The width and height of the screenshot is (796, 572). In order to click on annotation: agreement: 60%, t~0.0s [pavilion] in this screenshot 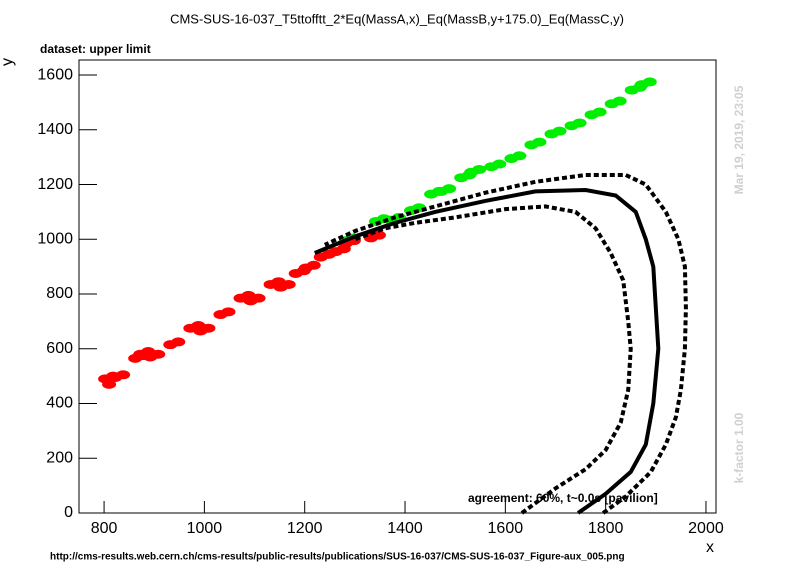, I will do `click(563, 498)`.